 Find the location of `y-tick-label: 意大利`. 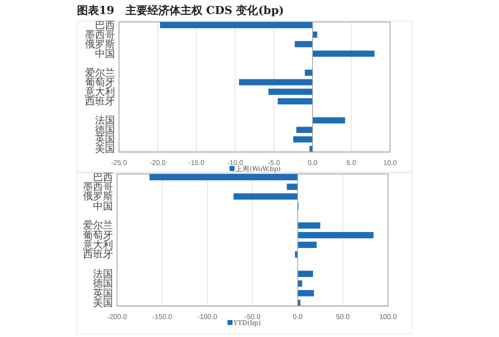

y-tick-label: 意大利 is located at coordinates (99, 92).